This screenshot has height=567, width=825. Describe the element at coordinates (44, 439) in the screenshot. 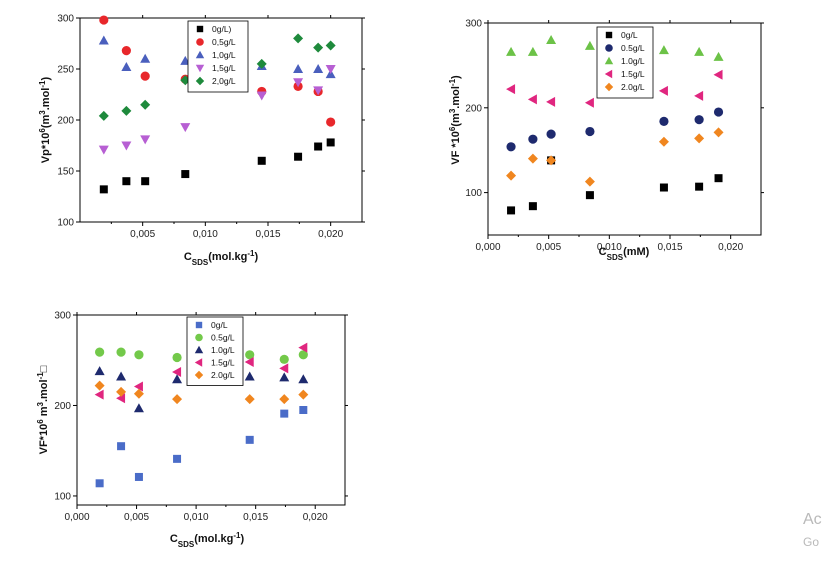

I see `y-axis-label-part: VF*10` at that location.